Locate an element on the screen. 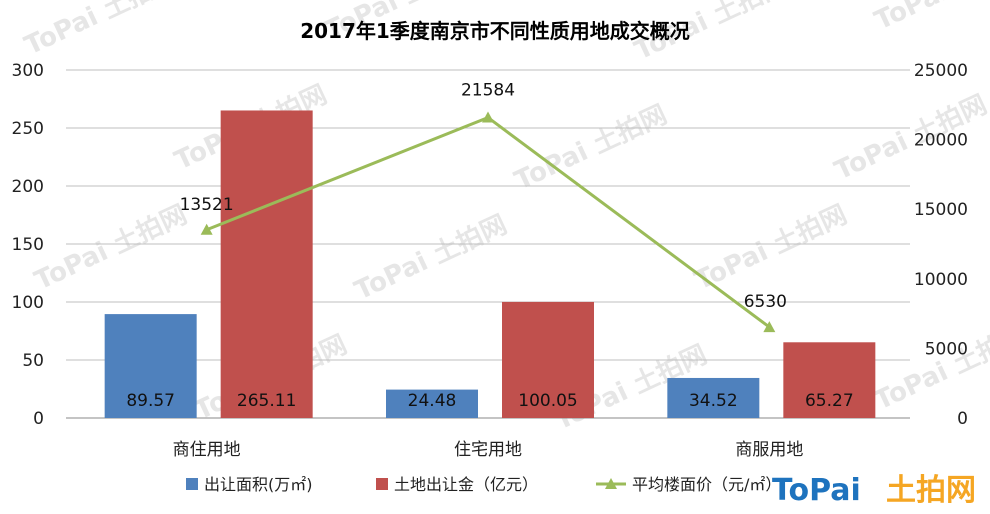 The width and height of the screenshot is (990, 514). bar-data-label: 24.48 is located at coordinates (432, 401).